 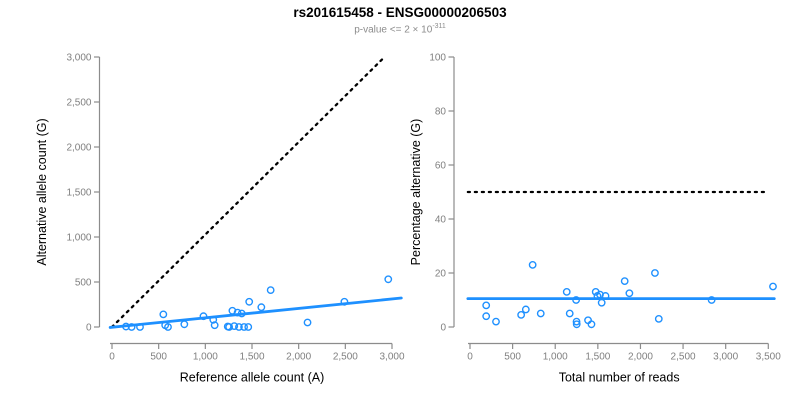 I want to click on y-tick-label: 40, so click(x=441, y=220).